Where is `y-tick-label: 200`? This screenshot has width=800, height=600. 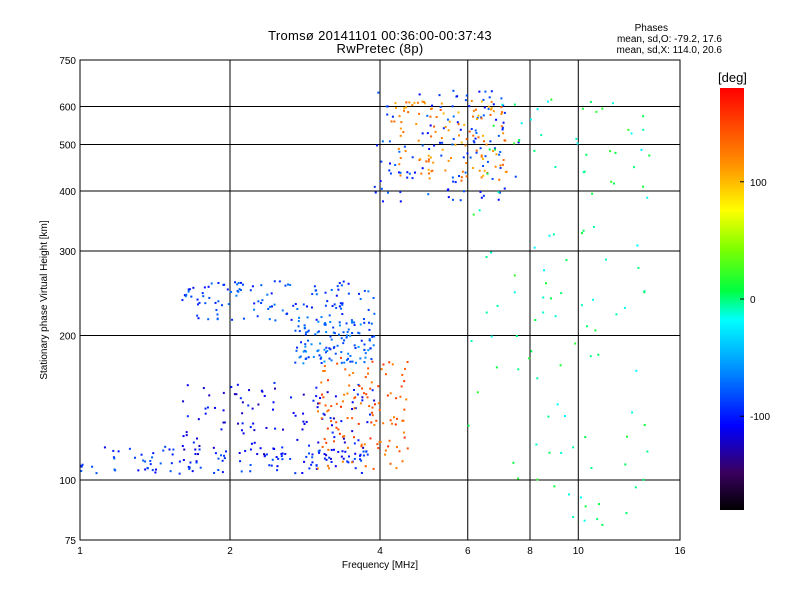 y-tick-label: 200 is located at coordinates (67, 337).